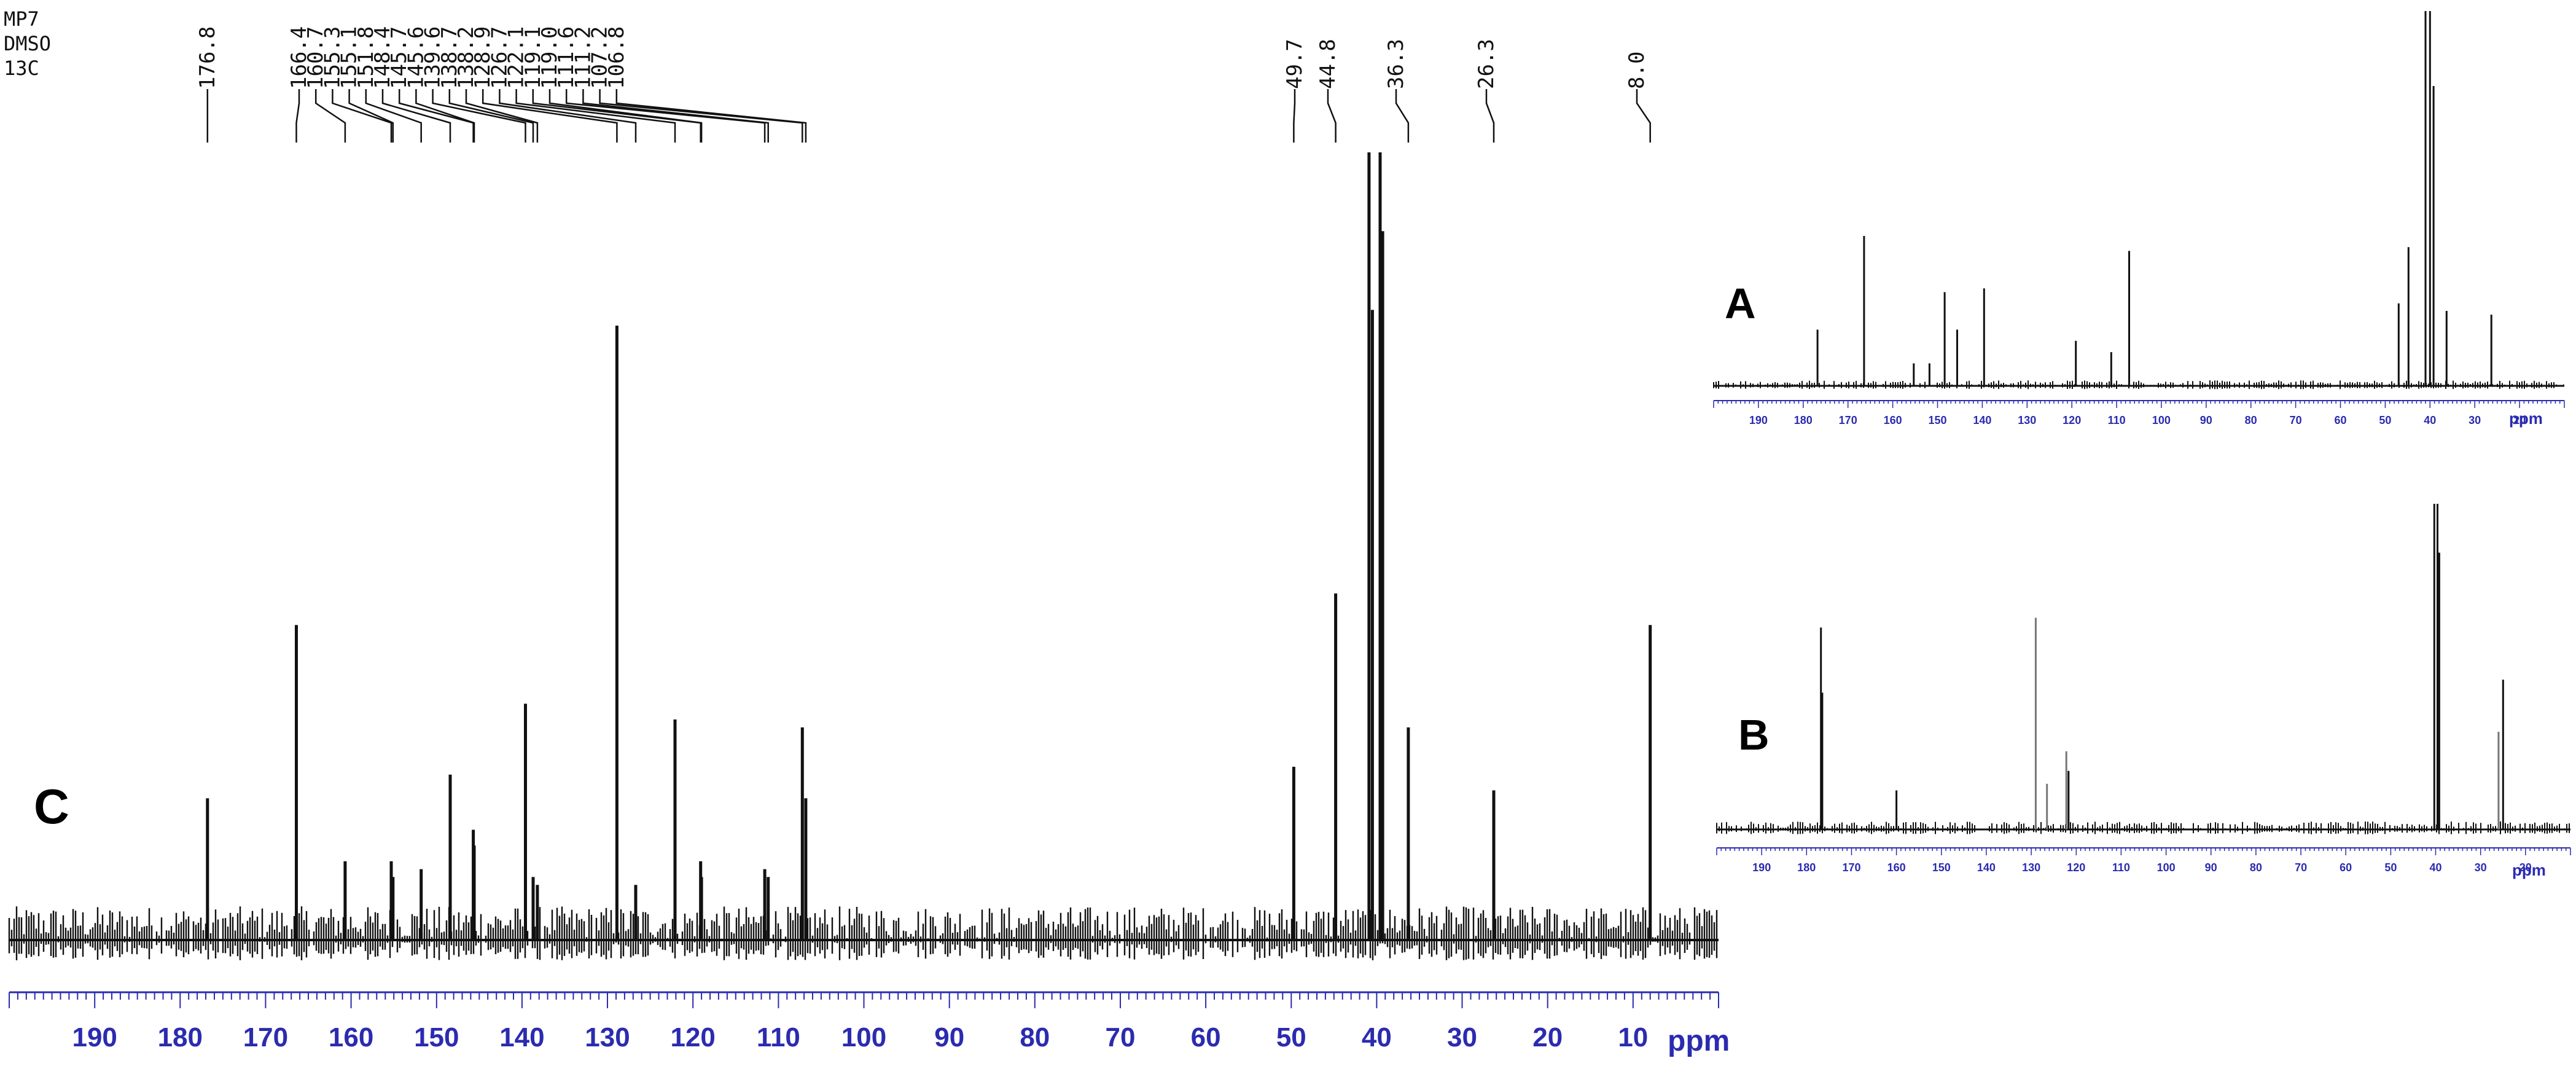  Describe the element at coordinates (416, 57) in the screenshot. I see `peak-label: 145.6` at that location.